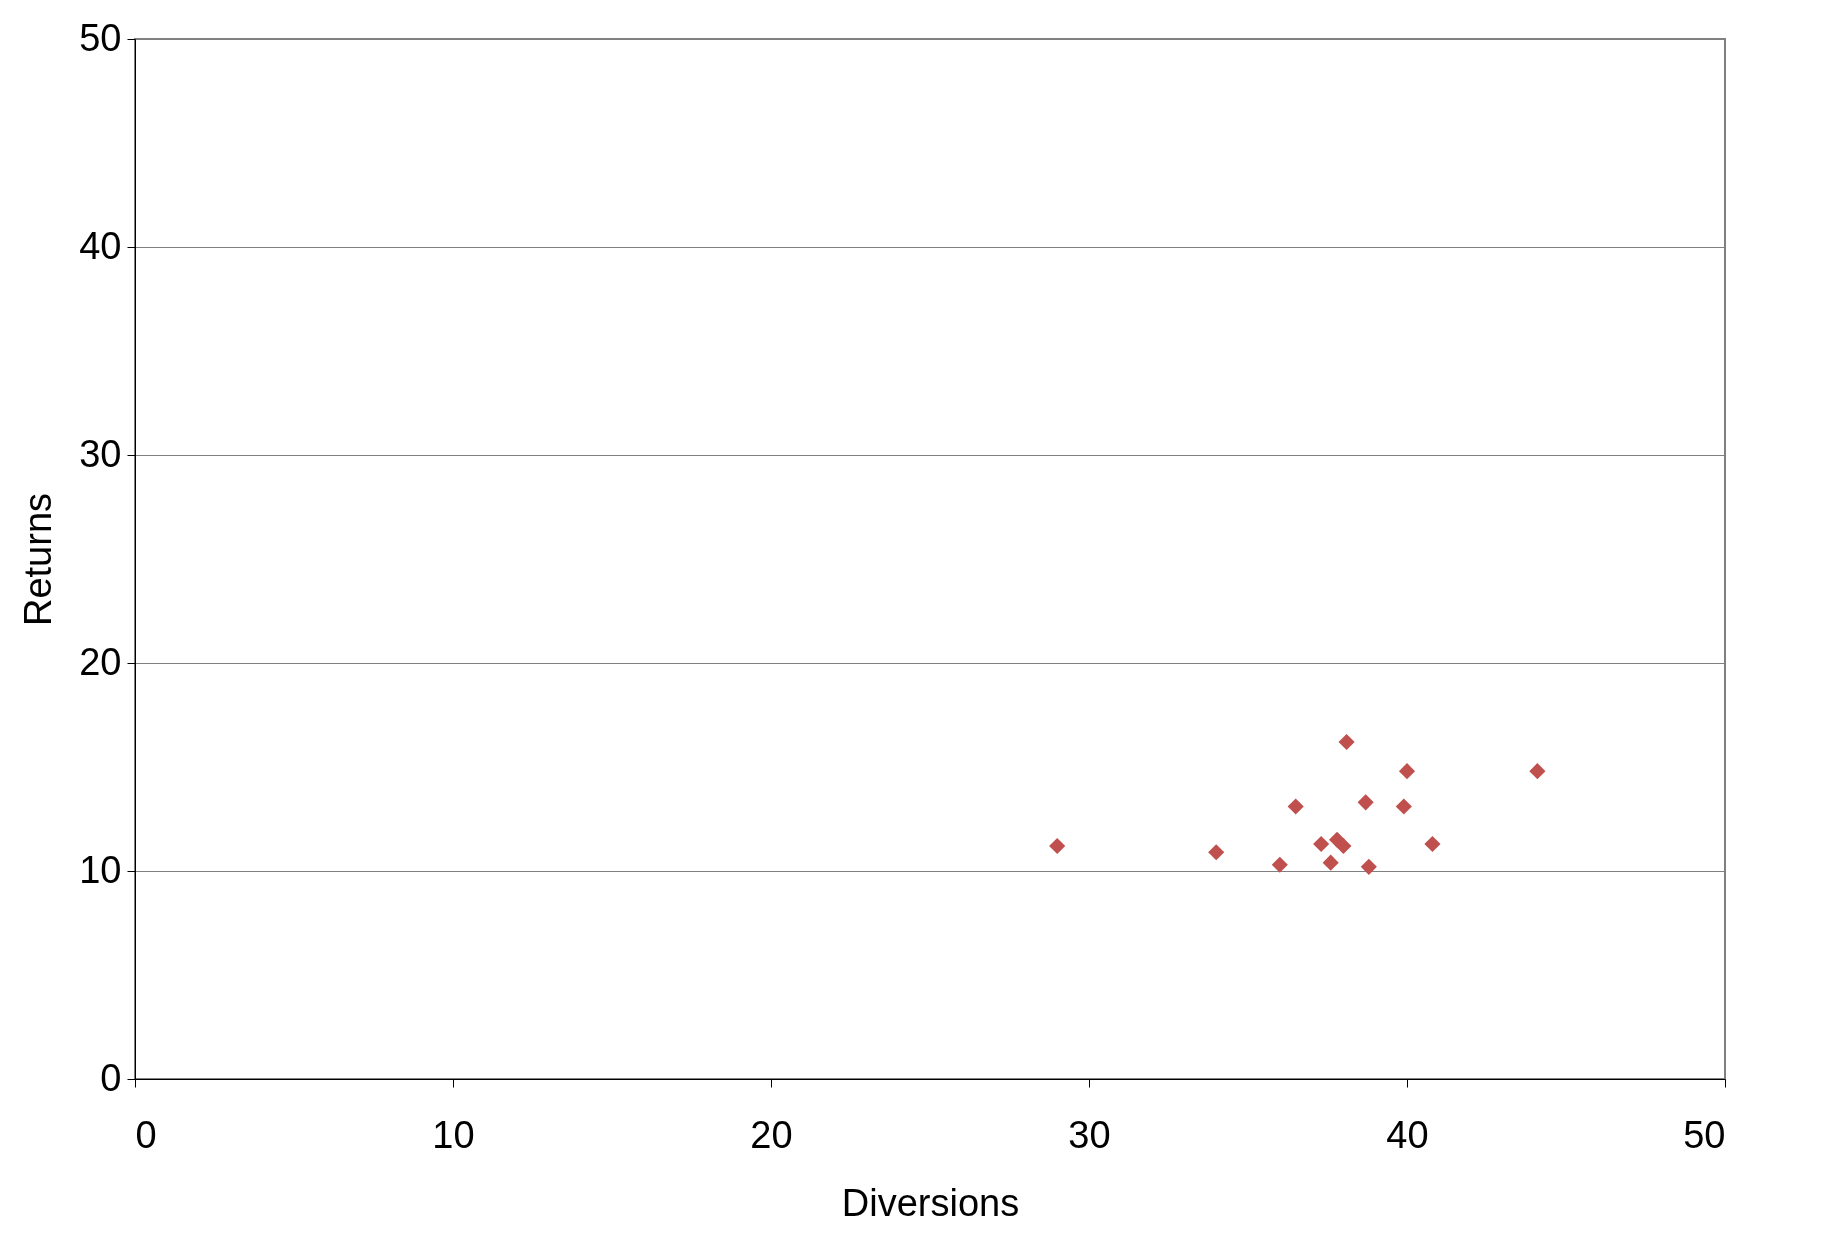  What do you see at coordinates (38, 559) in the screenshot?
I see `y-axis-title: Returns` at bounding box center [38, 559].